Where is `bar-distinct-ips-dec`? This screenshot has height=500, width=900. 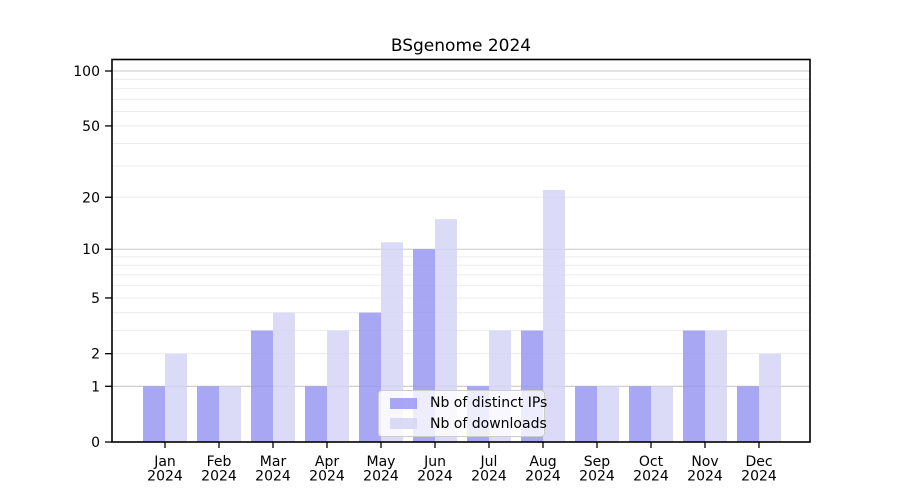 bar-distinct-ips-dec is located at coordinates (748, 414).